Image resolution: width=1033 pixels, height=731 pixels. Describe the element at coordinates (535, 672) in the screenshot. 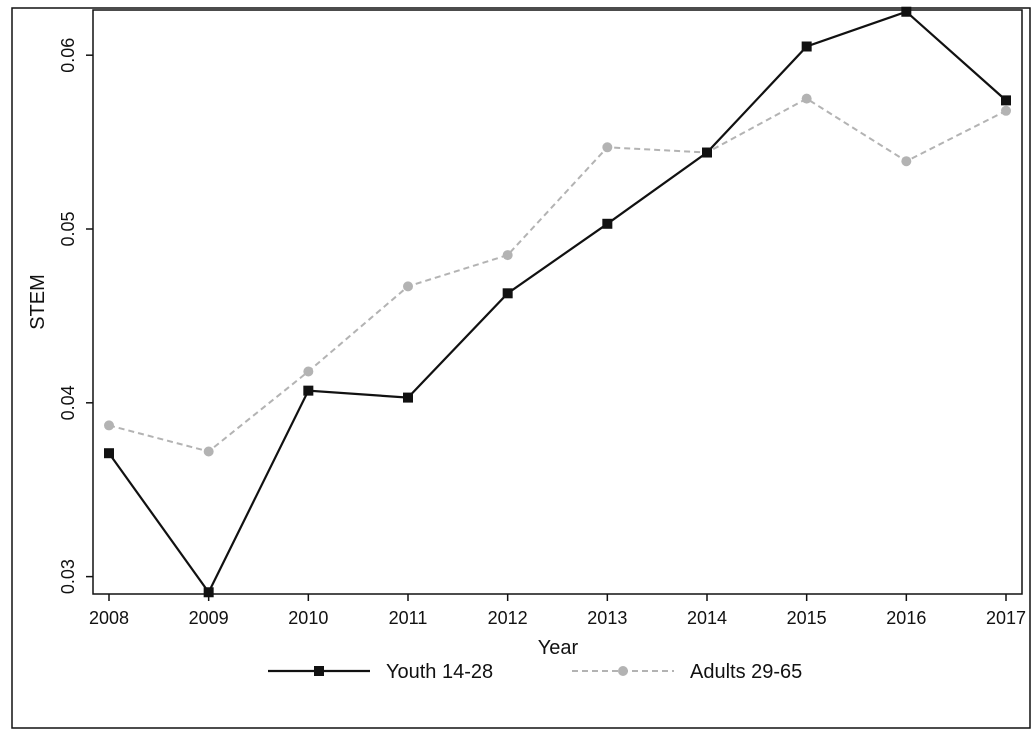

I see `legend: Youth 14-28 Adults 29-65` at that location.